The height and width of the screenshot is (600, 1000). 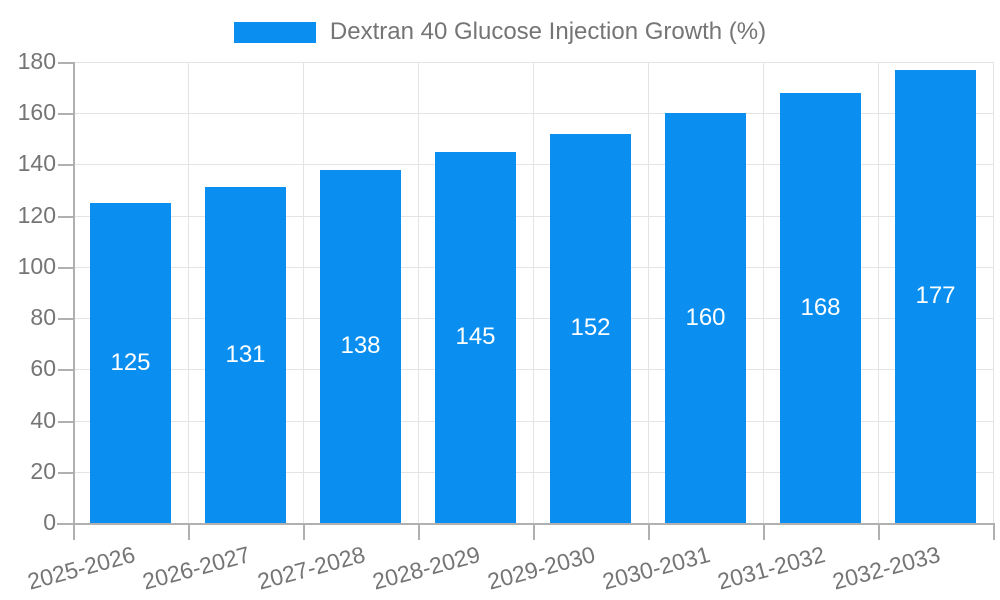 What do you see at coordinates (36, 265) in the screenshot?
I see `y-tick-label: 100` at bounding box center [36, 265].